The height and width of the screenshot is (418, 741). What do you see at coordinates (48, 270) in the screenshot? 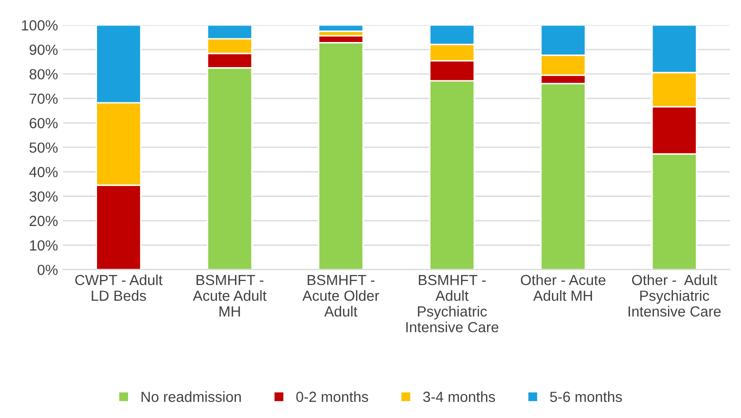
I see `y-tick-label: 0%` at bounding box center [48, 270].